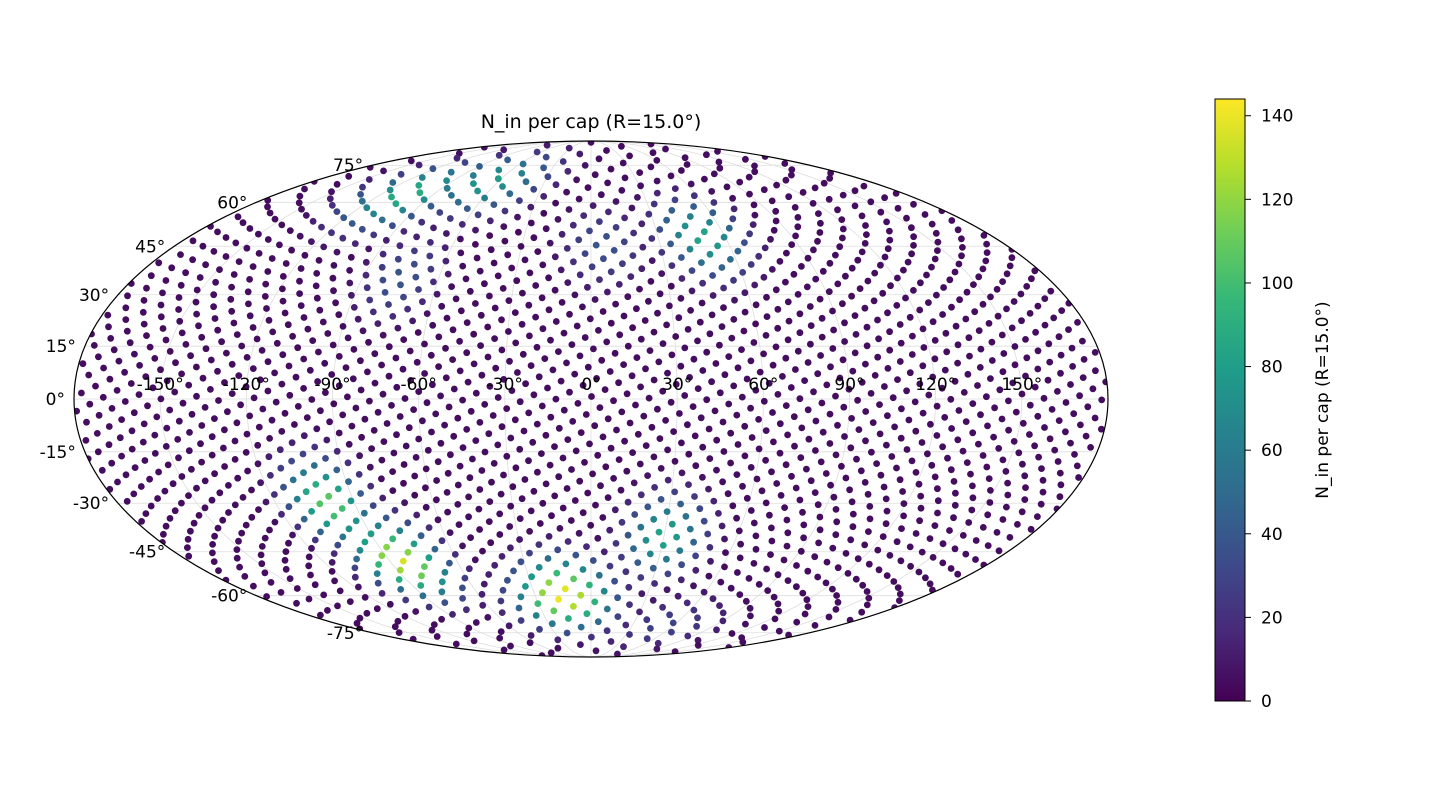 Image resolution: width=1440 pixels, height=800 pixels. Describe the element at coordinates (246, 385) in the screenshot. I see `longitude-tick-label: -120°` at that location.